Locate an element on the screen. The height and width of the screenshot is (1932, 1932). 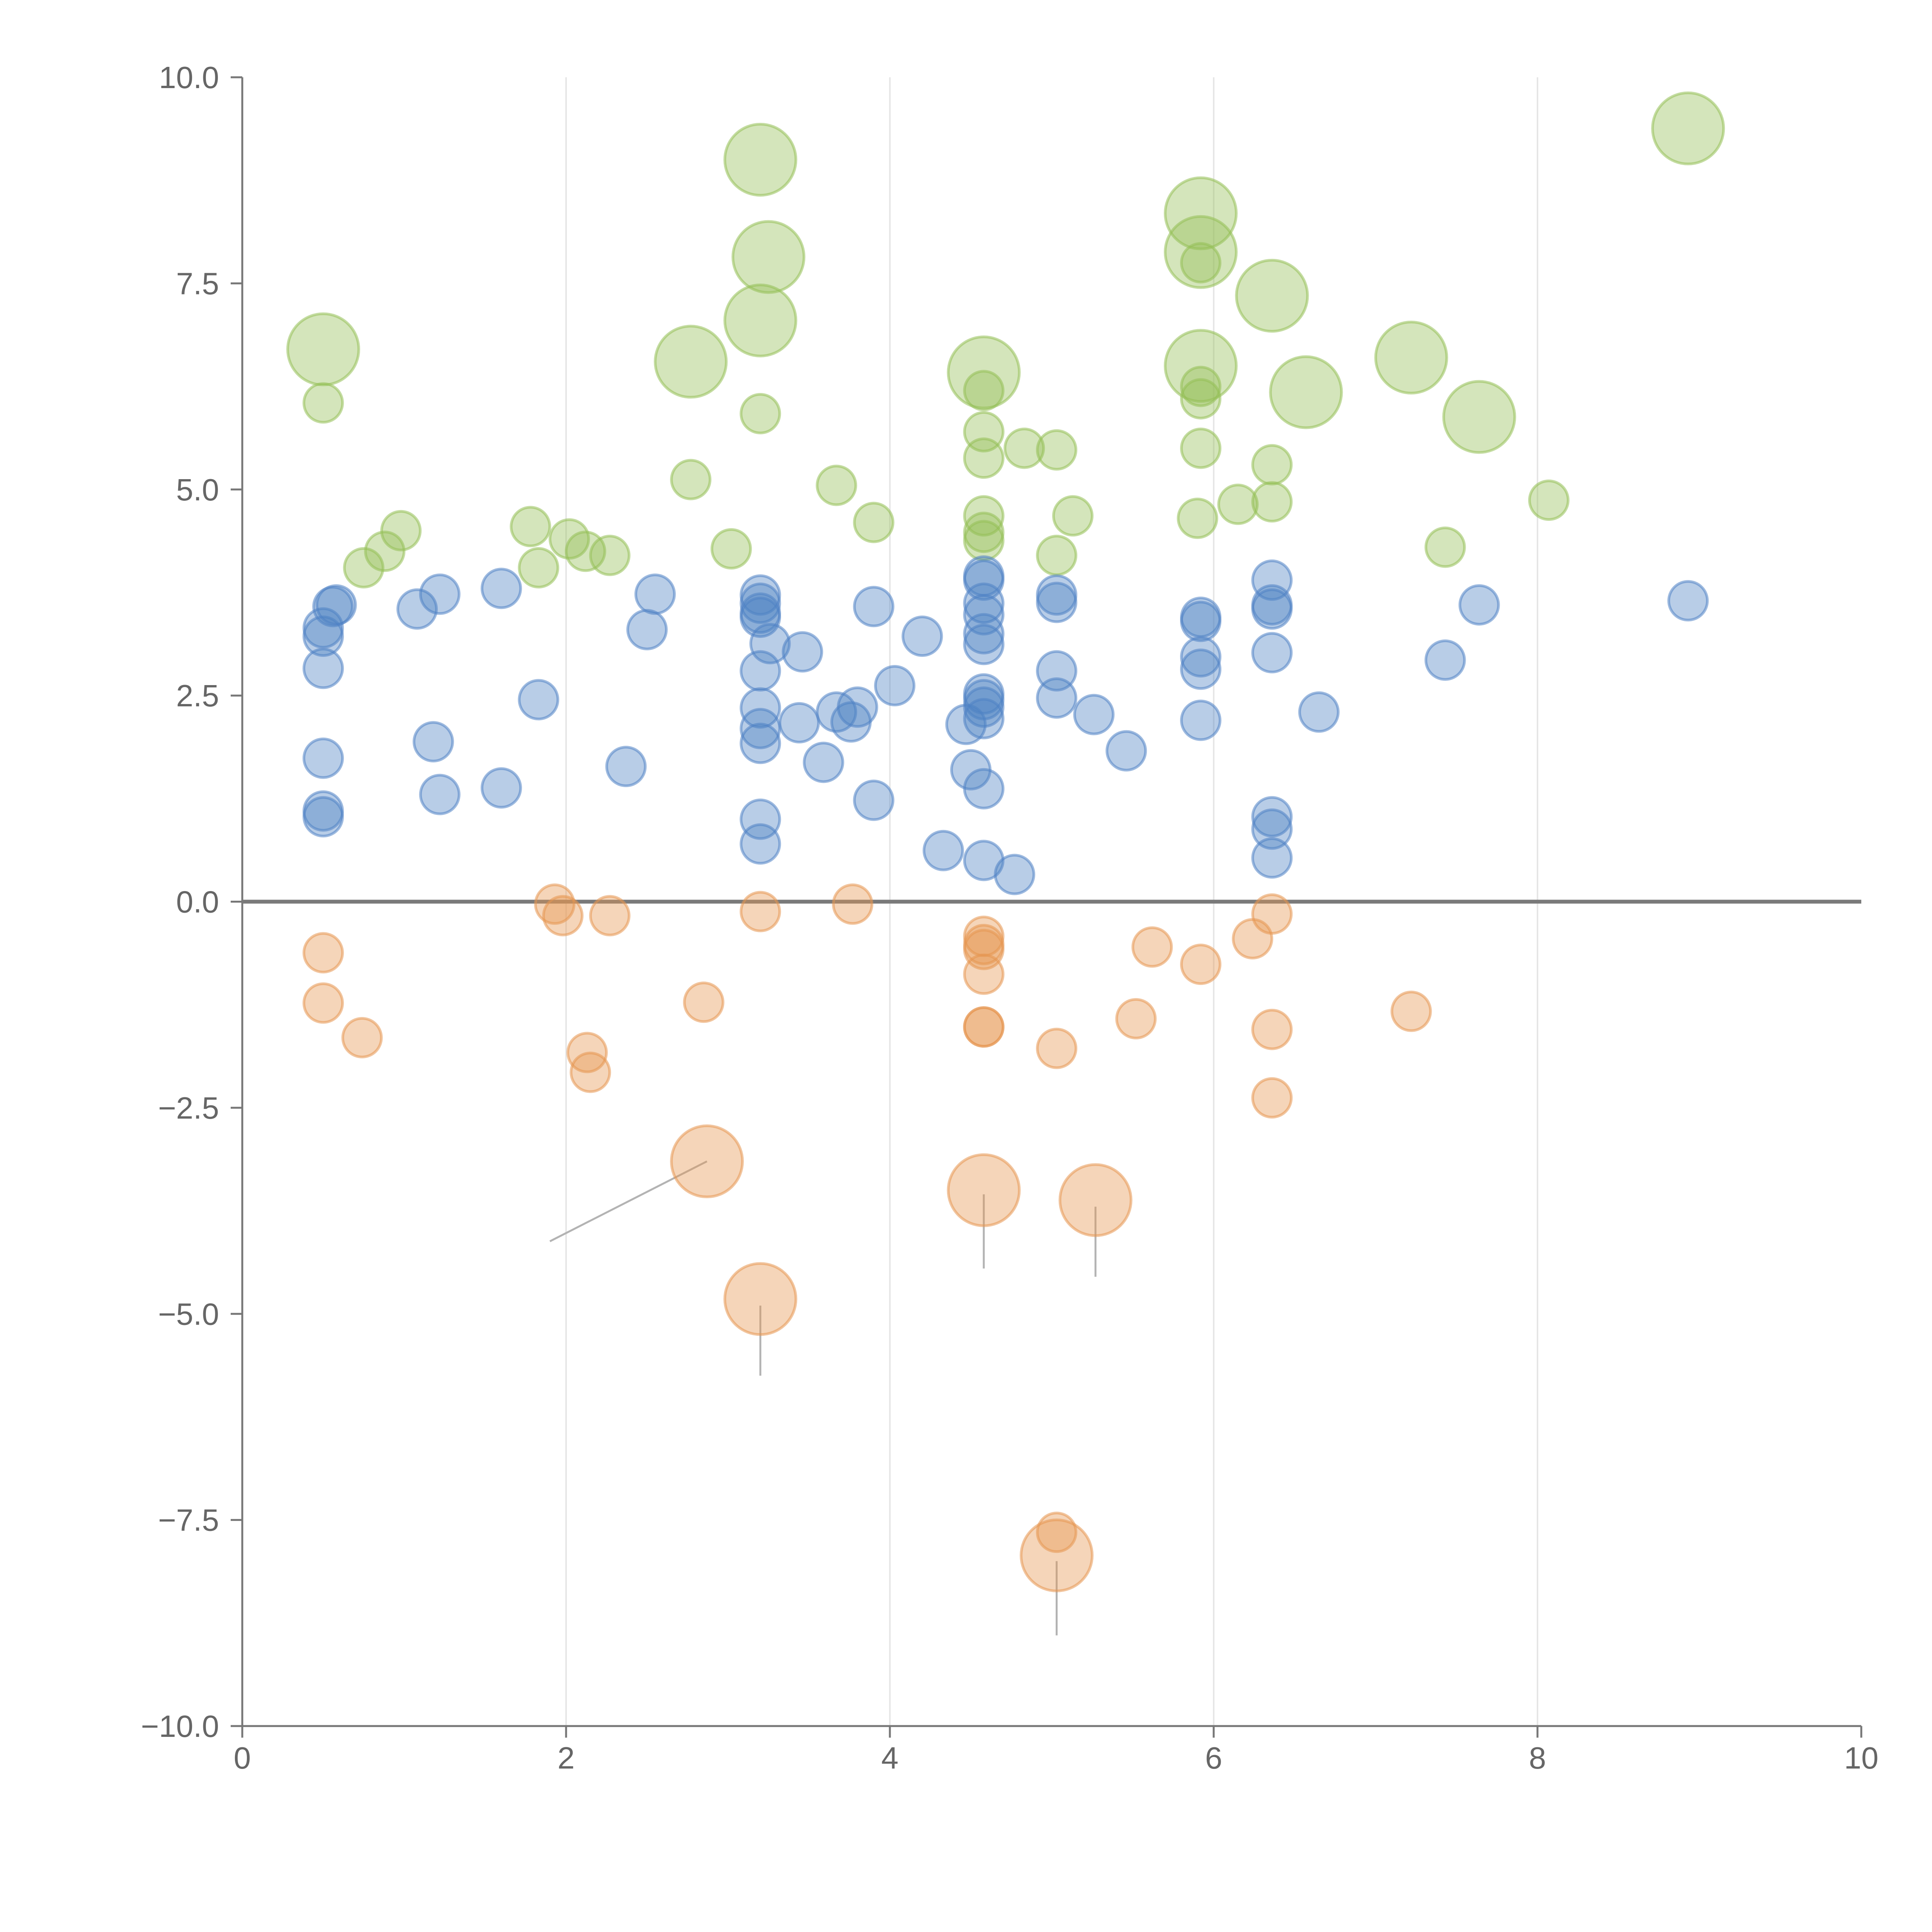
y-tick-label: −10.0 is located at coordinates (180, 1726).